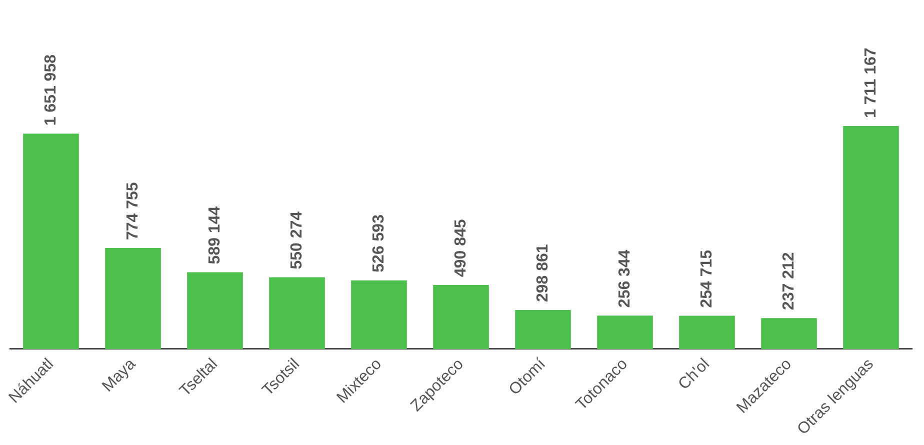 The width and height of the screenshot is (924, 445). Describe the element at coordinates (871, 83) in the screenshot. I see `data-label: 1 711 167` at that location.